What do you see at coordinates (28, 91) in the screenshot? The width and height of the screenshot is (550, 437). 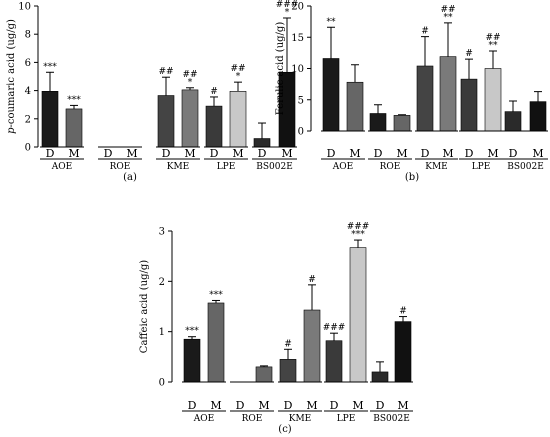 I see `y-tick-label: 4` at bounding box center [28, 91].